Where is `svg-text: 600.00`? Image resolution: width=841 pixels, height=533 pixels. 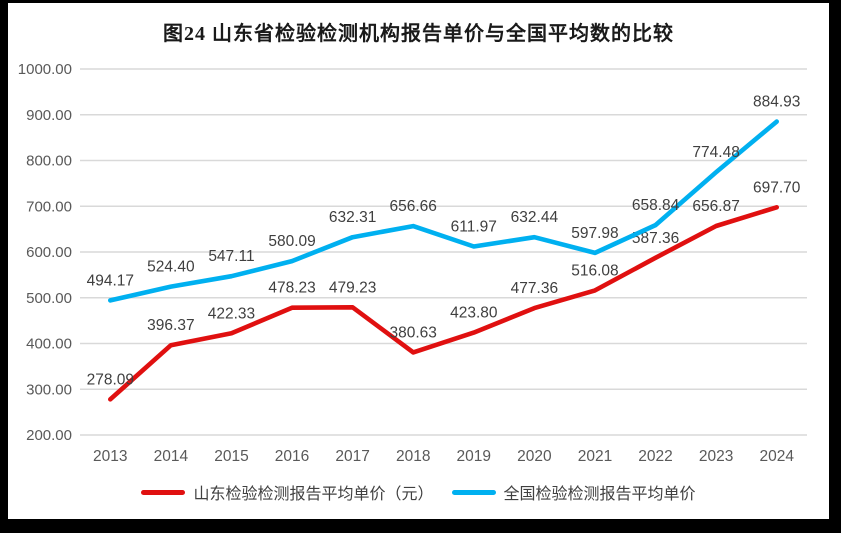
svg-text: 600.00 is located at coordinates (49, 252).